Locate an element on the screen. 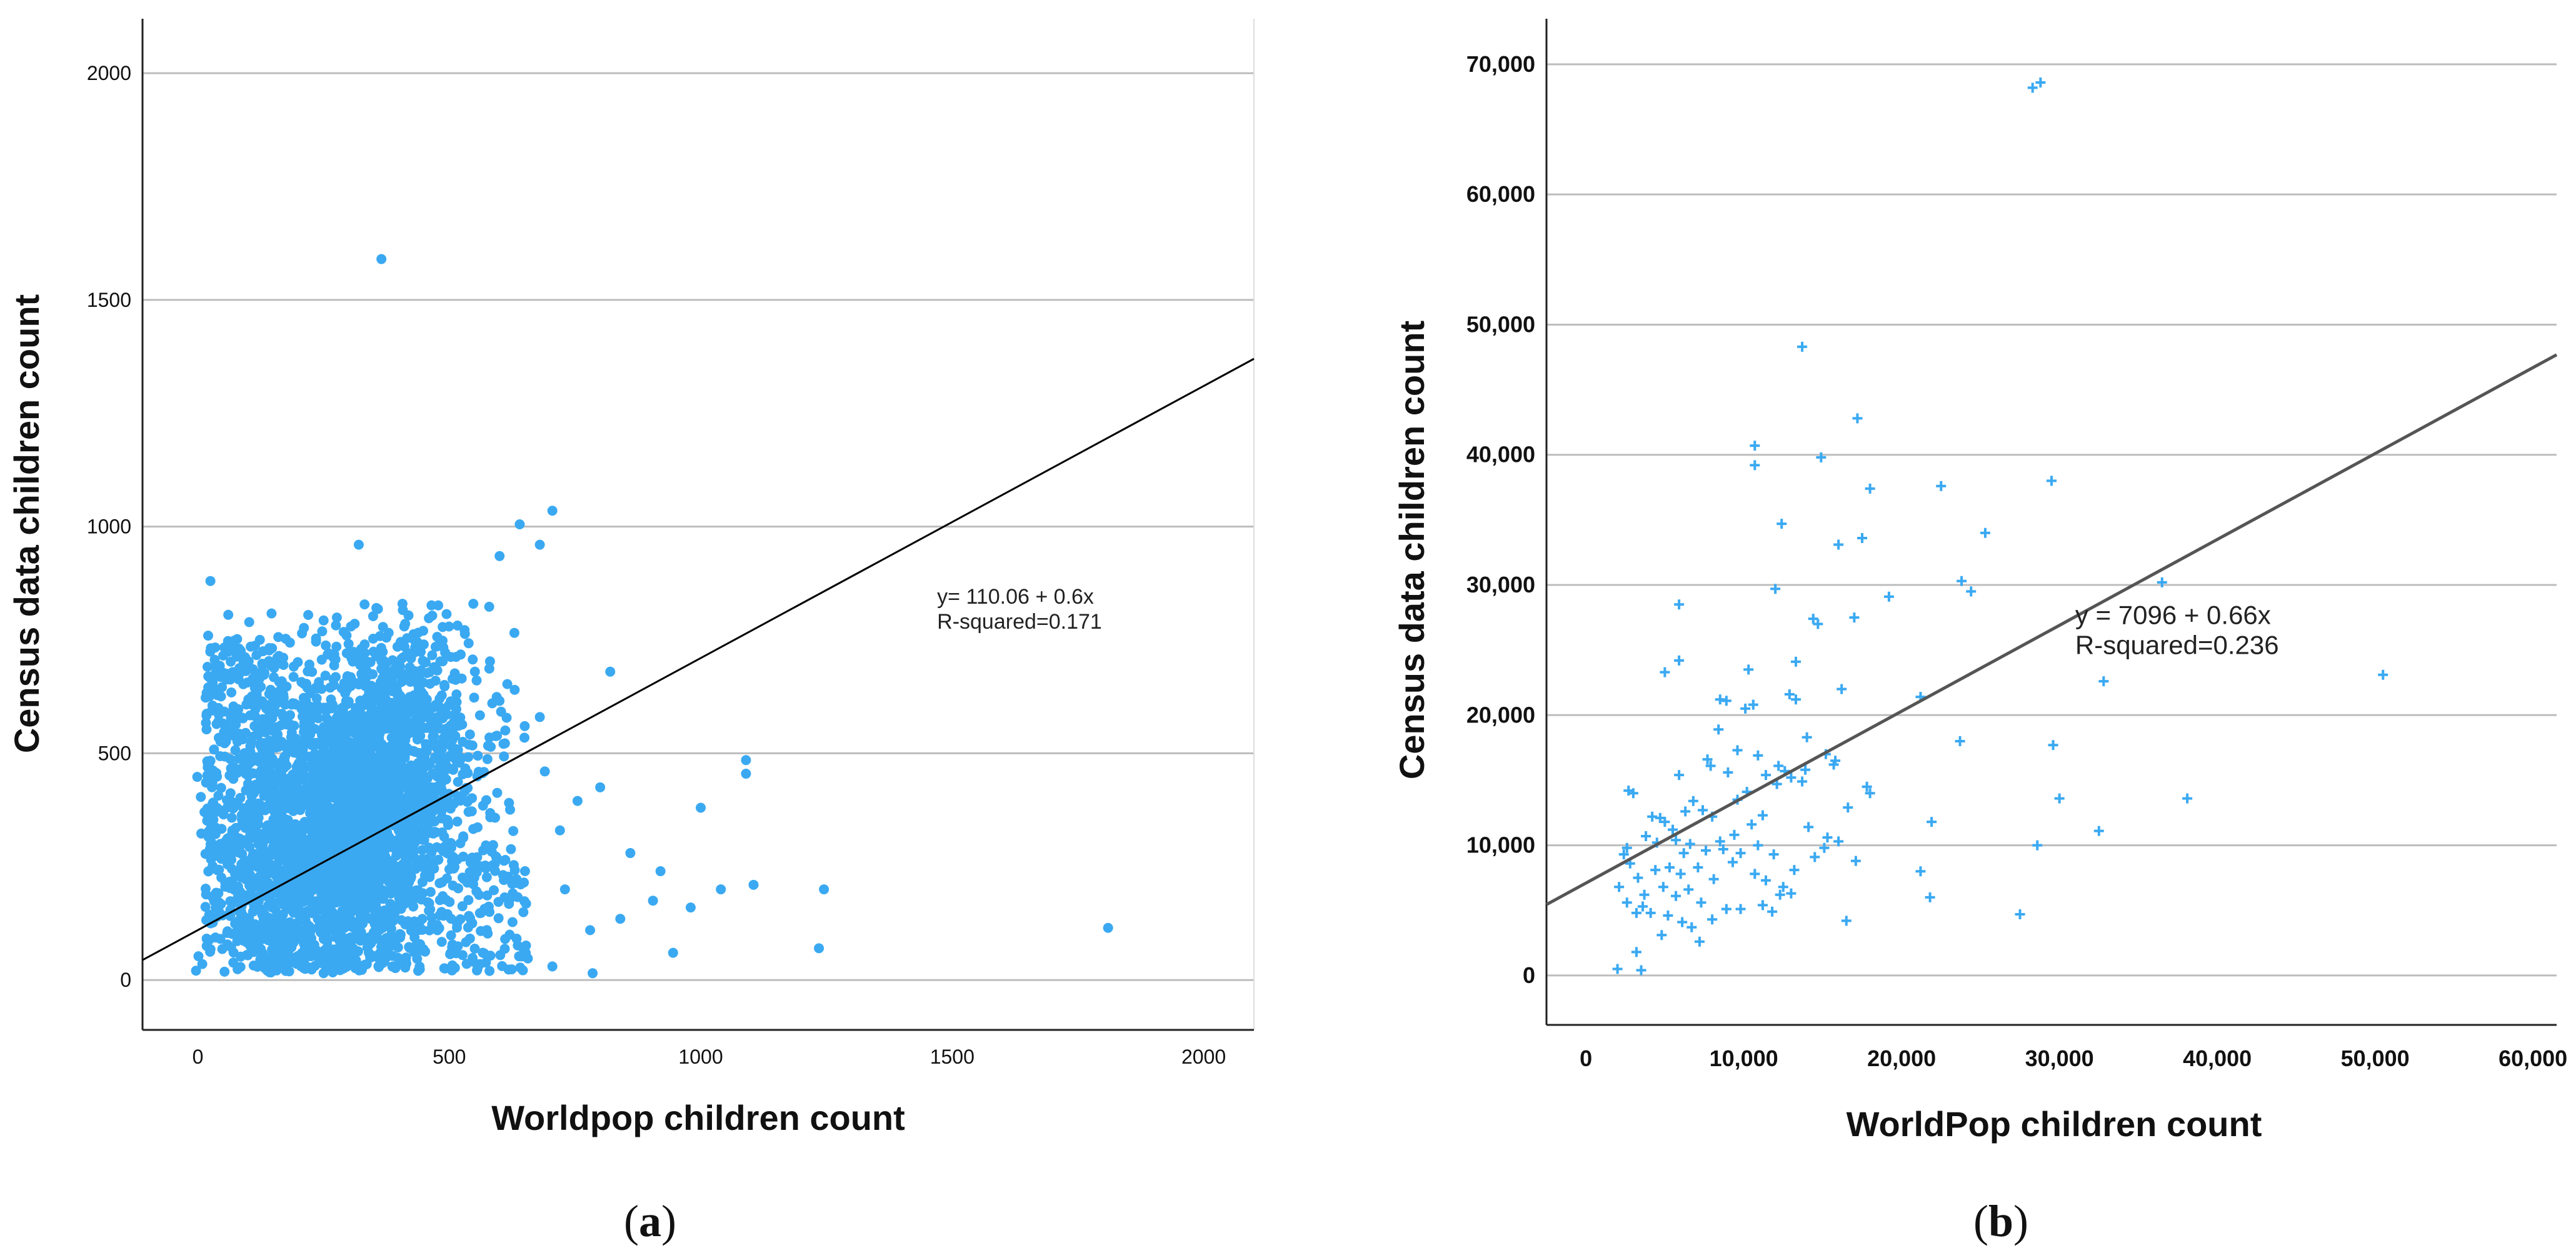 The width and height of the screenshot is (2576, 1258). b-y-tick-label: 60,000 is located at coordinates (1500, 194).